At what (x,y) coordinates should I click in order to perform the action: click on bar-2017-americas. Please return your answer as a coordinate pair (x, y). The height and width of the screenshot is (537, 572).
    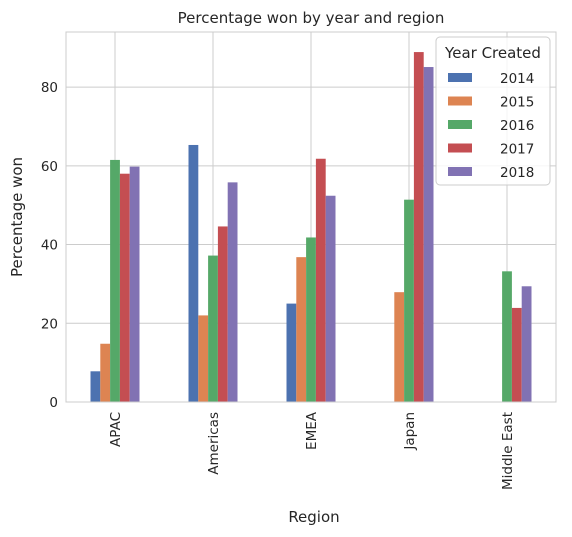
    Looking at the image, I should click on (222, 314).